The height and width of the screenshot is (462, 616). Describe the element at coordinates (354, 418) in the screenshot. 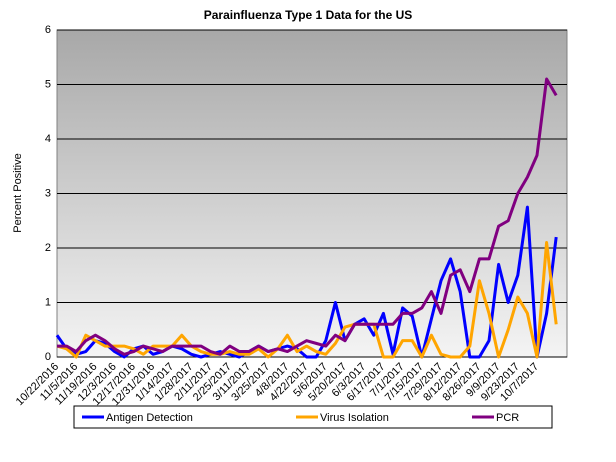

I see `legend-label: Virus Isolation` at that location.